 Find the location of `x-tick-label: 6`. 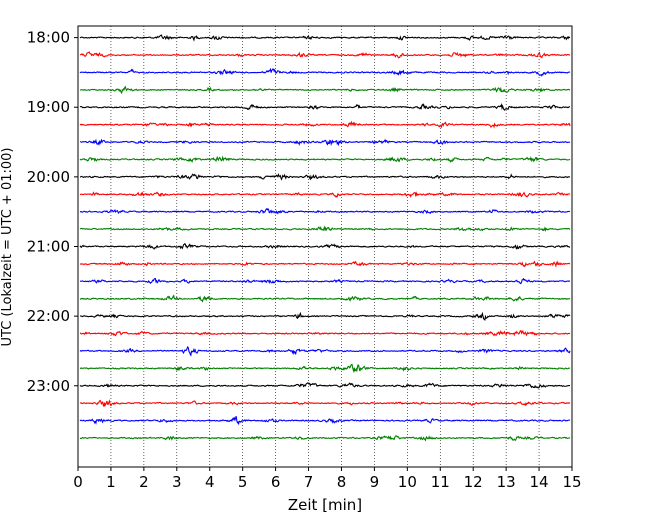

x-tick-label: 6 is located at coordinates (276, 482).